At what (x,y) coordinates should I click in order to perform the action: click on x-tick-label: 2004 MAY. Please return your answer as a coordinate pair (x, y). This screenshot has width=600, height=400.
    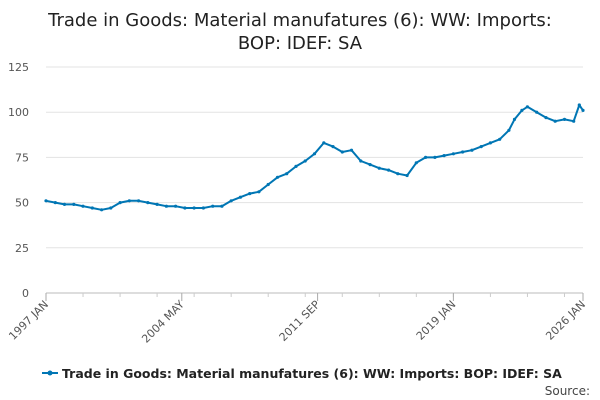
    Looking at the image, I should click on (163, 322).